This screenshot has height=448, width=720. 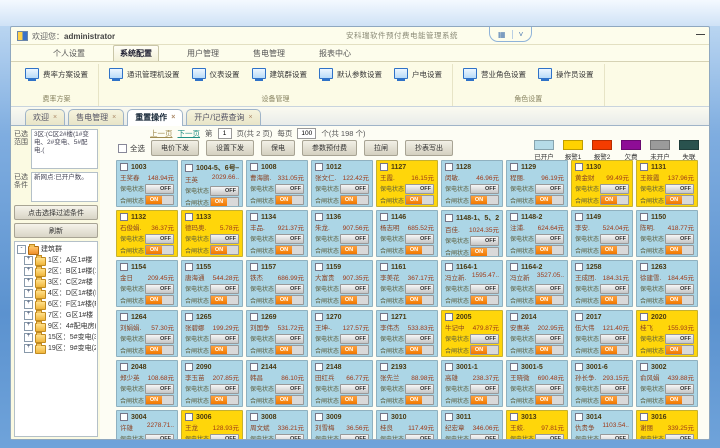 What do you see at coordinates (278, 148) in the screenshot?
I see `action-button-2: 保电` at bounding box center [278, 148].